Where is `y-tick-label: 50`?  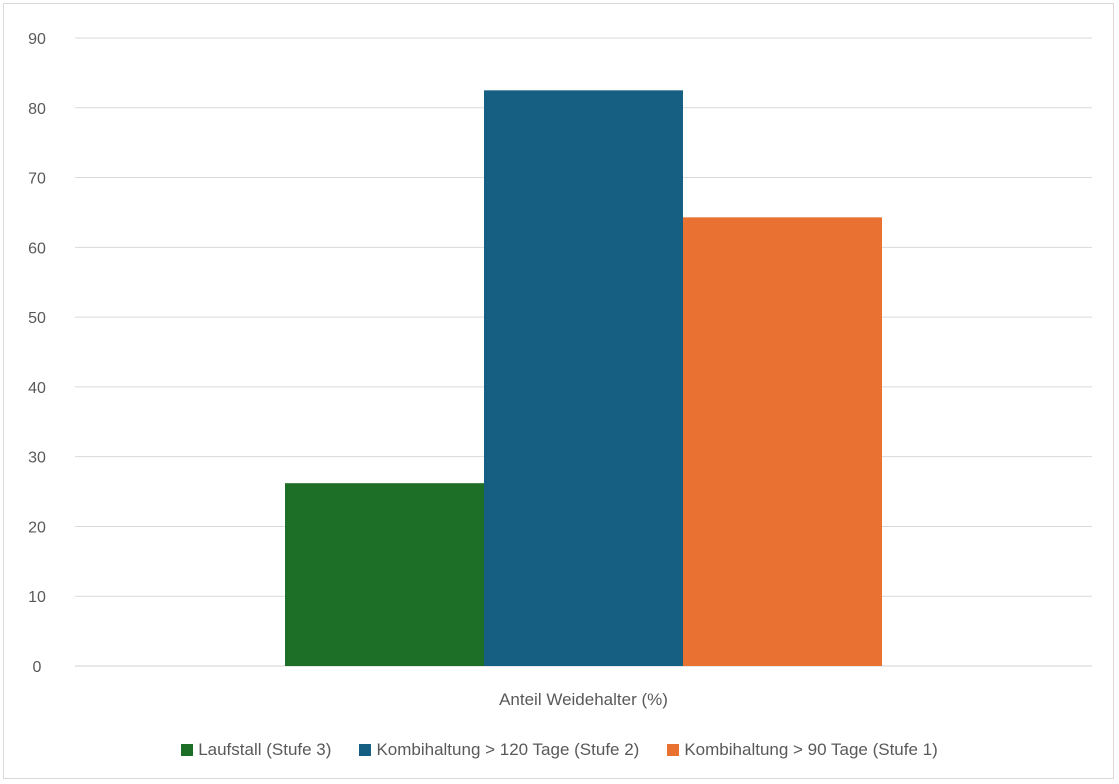
y-tick-label: 50 is located at coordinates (37, 318).